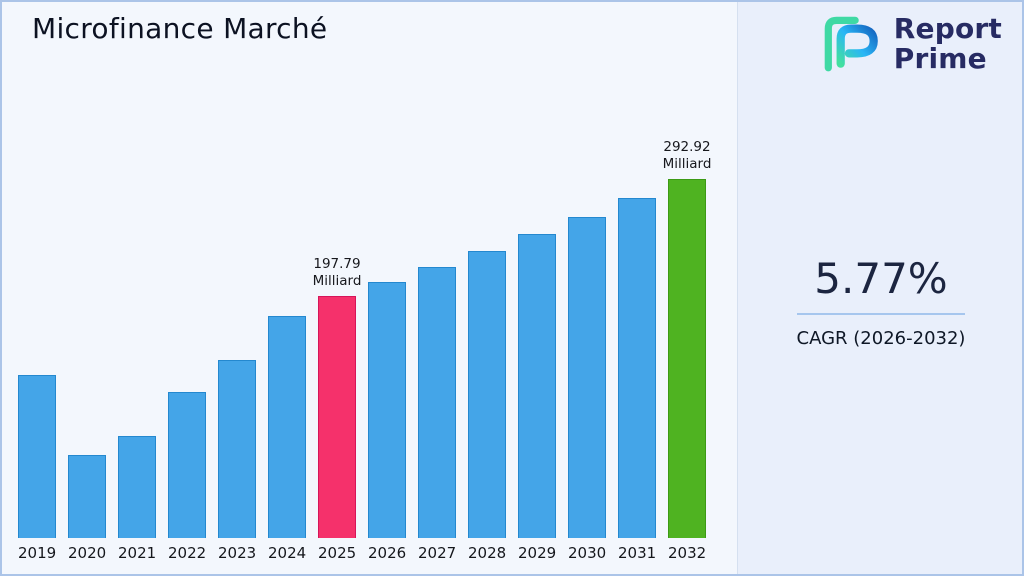  I want to click on bar-2020, so click(87, 496).